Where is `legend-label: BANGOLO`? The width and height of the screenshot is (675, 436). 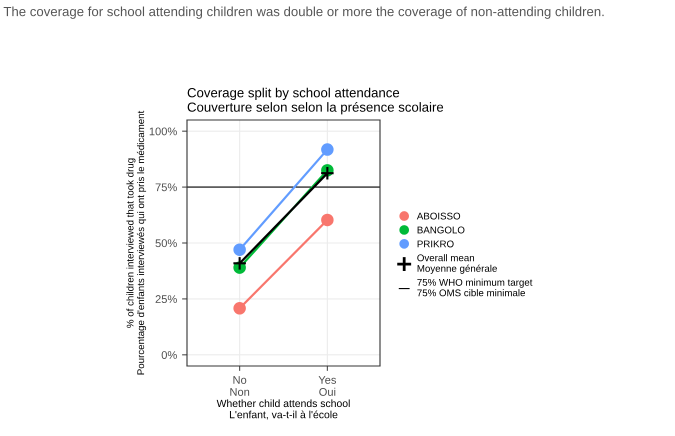
legend-label: BANGOLO is located at coordinates (441, 230).